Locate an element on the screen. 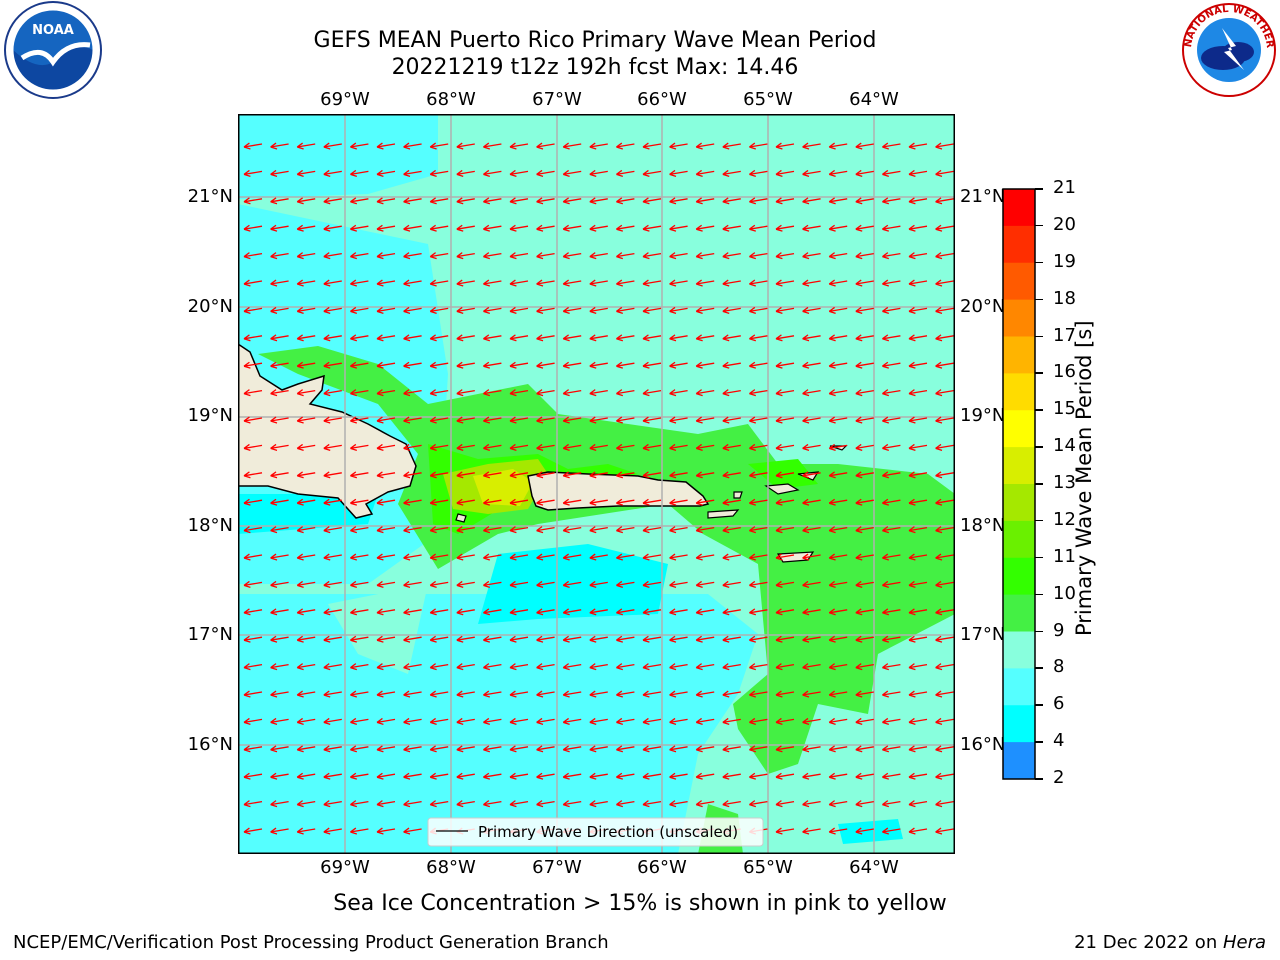 The width and height of the screenshot is (1280, 960). lat-label-right-19n: 19°N is located at coordinates (983, 415).